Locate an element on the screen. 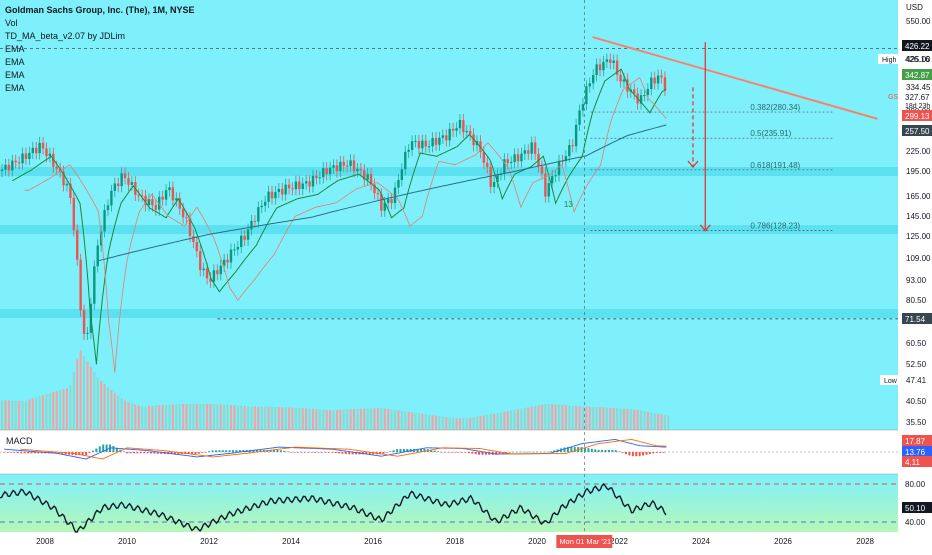 The height and width of the screenshot is (555, 932). indicator-td-ma: TD_MA_beta_v2.07 by JDLim is located at coordinates (65, 36).